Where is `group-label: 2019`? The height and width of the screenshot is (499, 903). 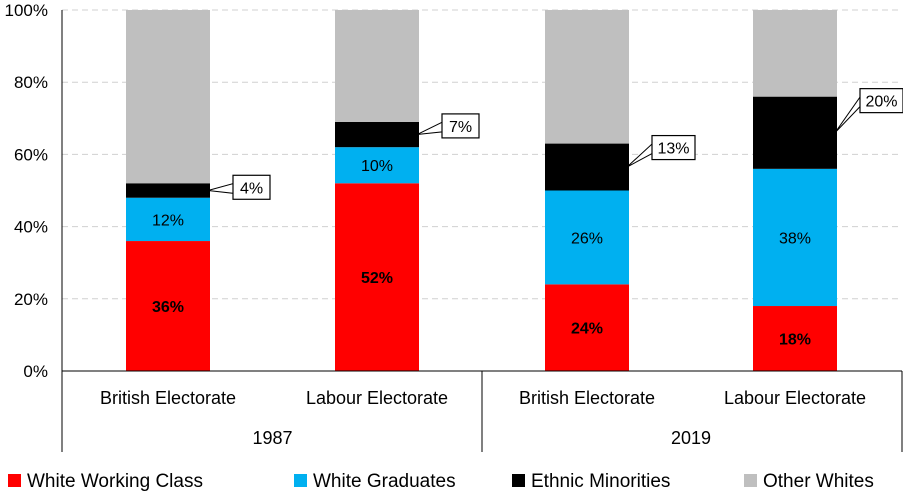 group-label: 2019 is located at coordinates (691, 438).